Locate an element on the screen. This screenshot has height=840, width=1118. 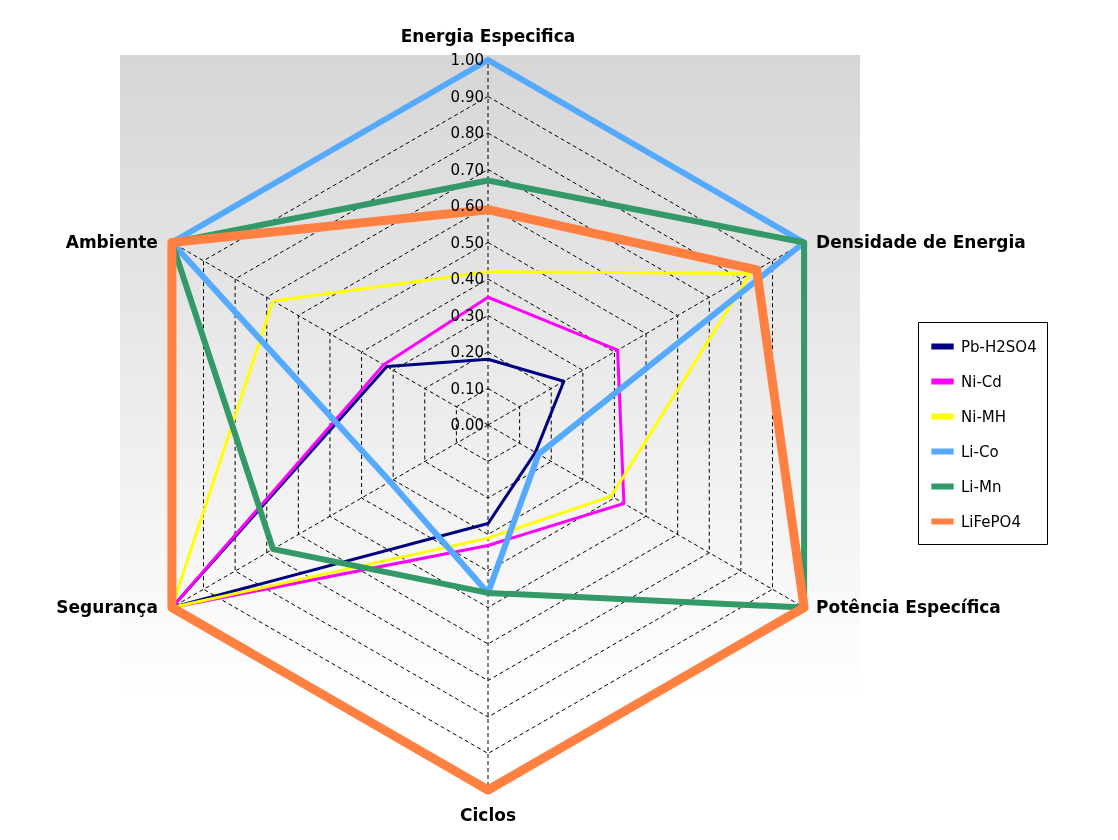
spoke-label: Potência Específica is located at coordinates (908, 606).